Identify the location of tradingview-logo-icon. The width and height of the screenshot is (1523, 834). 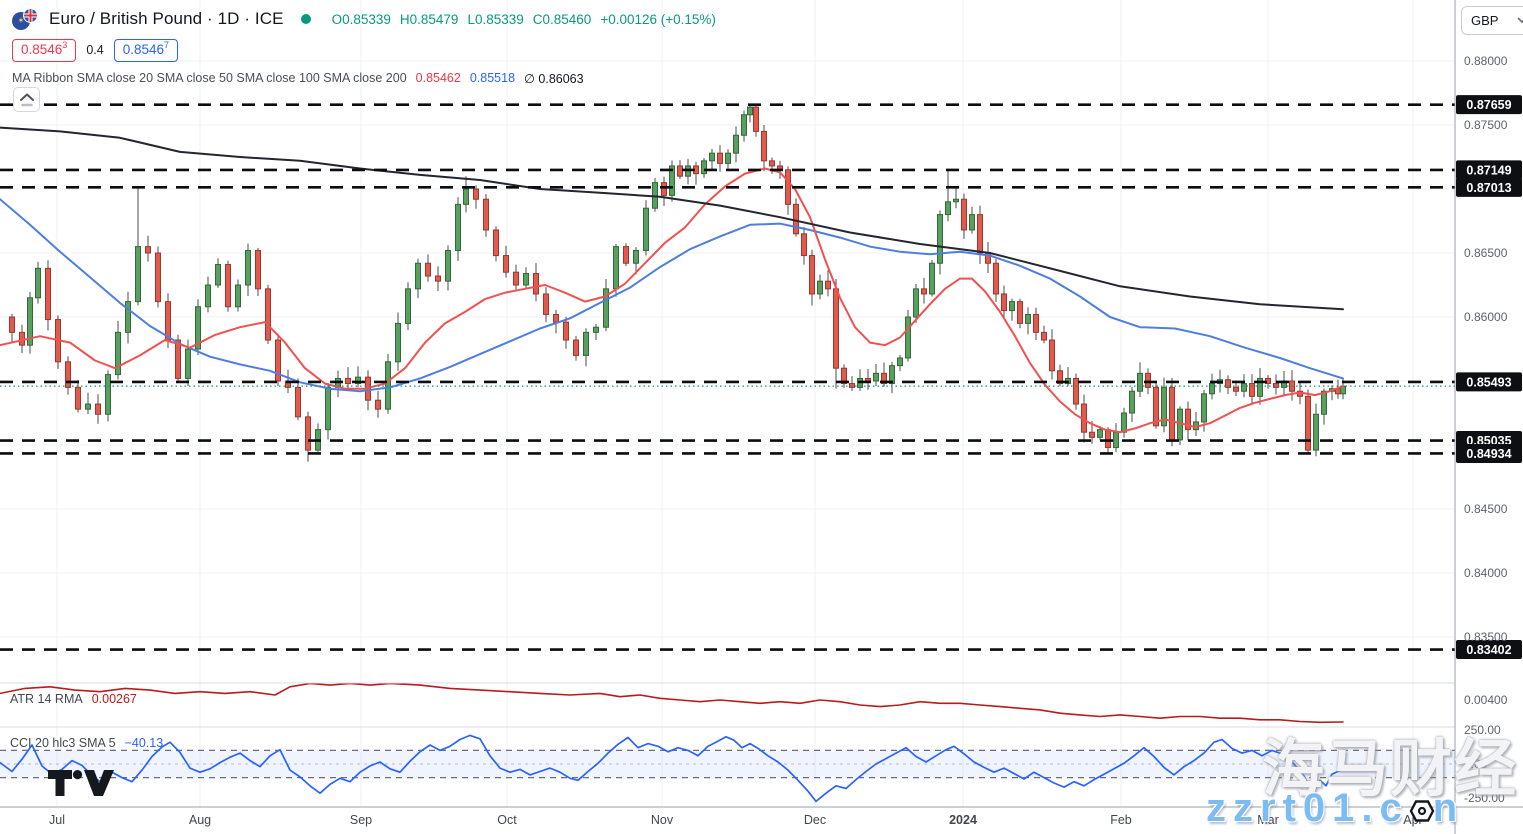
(81, 786).